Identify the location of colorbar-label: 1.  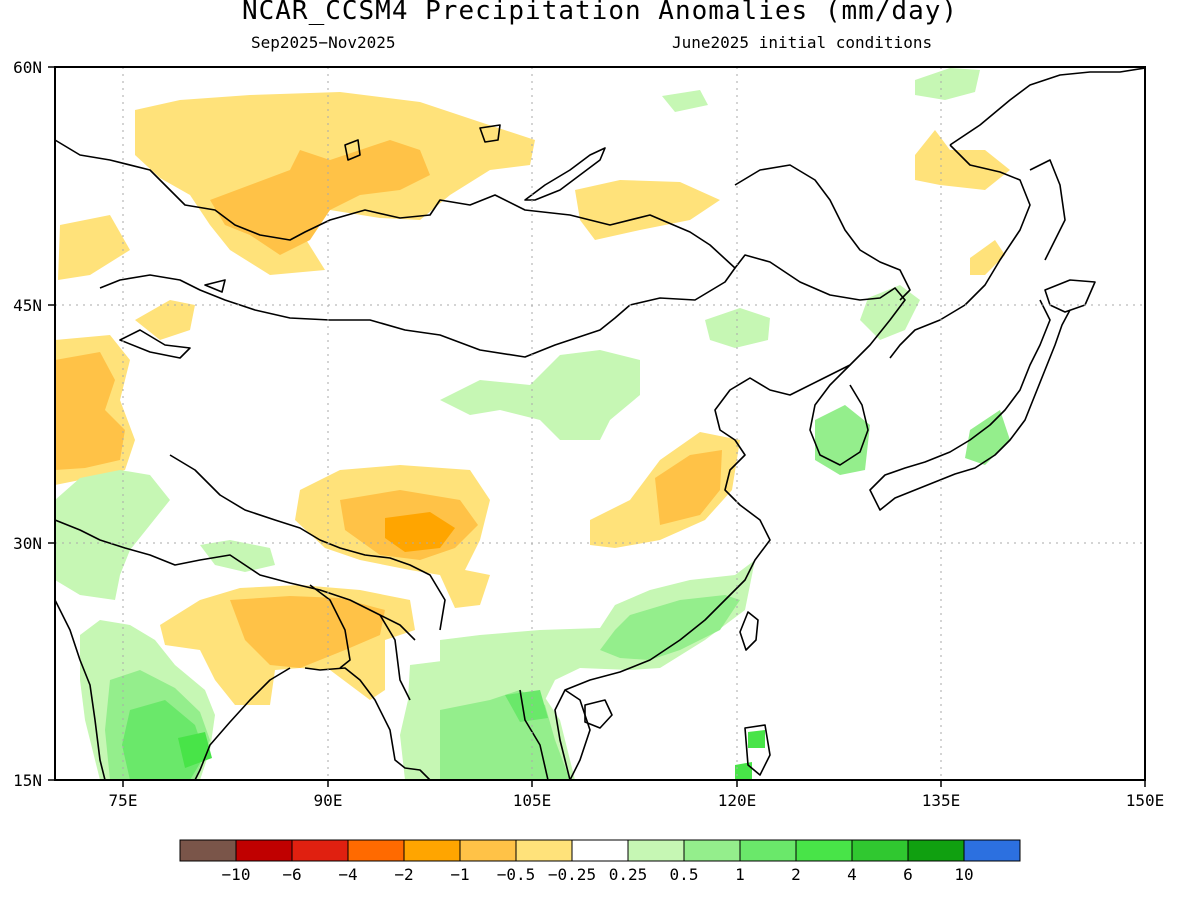
(740, 874).